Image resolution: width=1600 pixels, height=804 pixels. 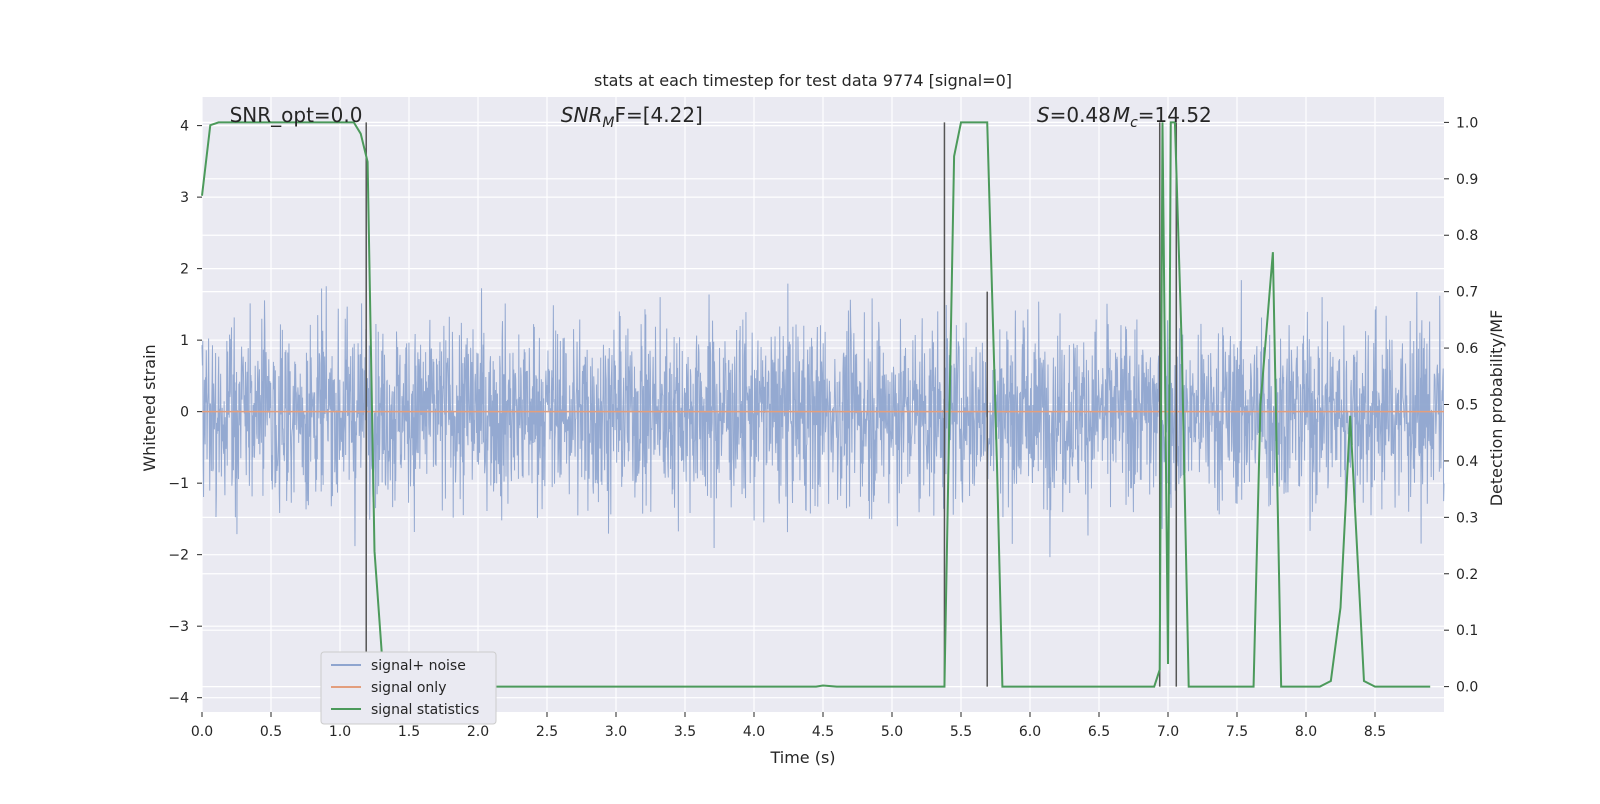 I want to click on x-axis-label: Time (s), so click(x=802, y=757).